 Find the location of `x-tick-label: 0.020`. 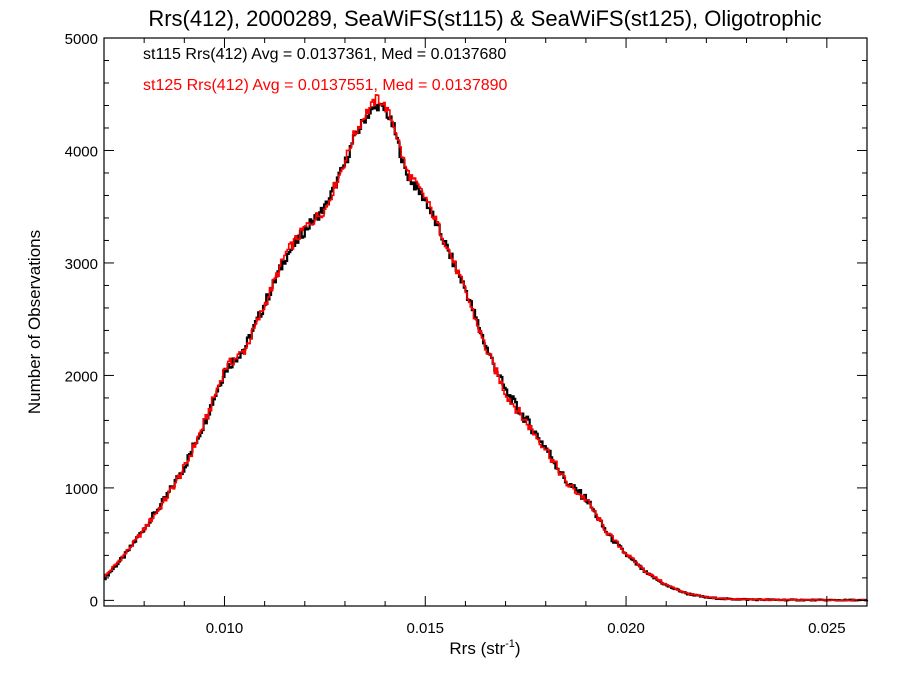

x-tick-label: 0.020 is located at coordinates (626, 628).